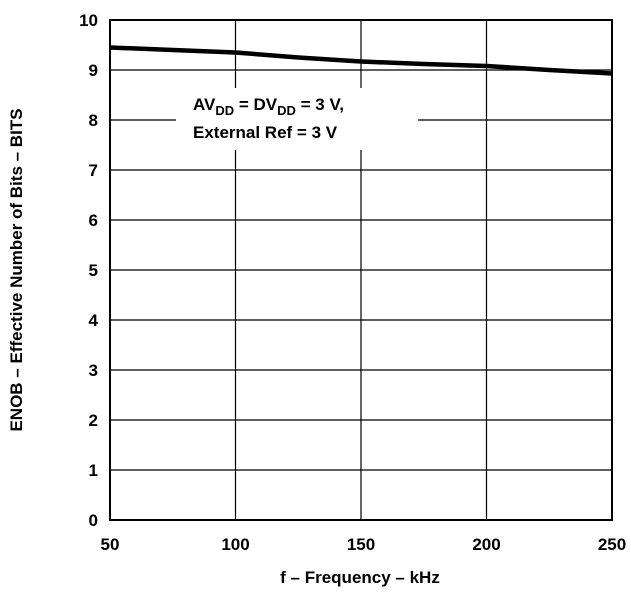 The image size is (631, 593). Describe the element at coordinates (204, 104) in the screenshot. I see `annotation-part-1: AV` at that location.